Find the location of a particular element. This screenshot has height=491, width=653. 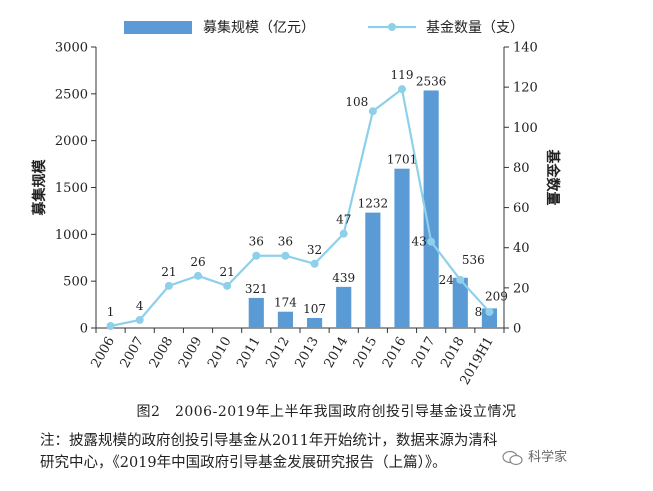

figure-caption: 图2 2006-2019年上半年我国政府创投引导基金设立情况 is located at coordinates (326, 412).